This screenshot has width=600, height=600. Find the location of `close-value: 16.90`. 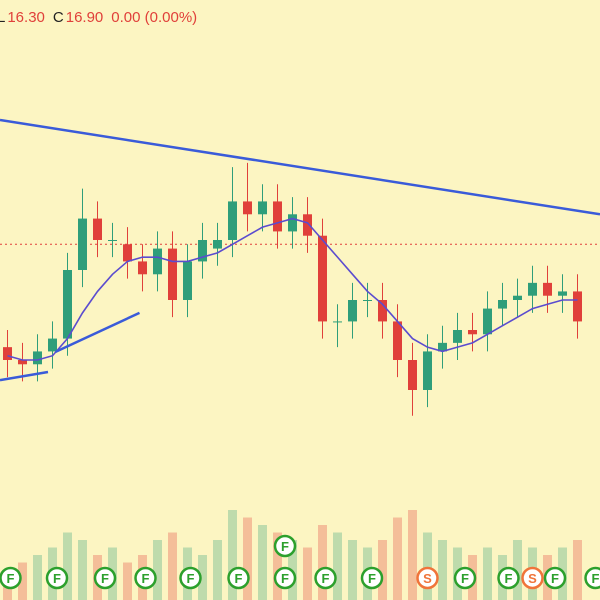

close-value: 16.90 is located at coordinates (84, 17).